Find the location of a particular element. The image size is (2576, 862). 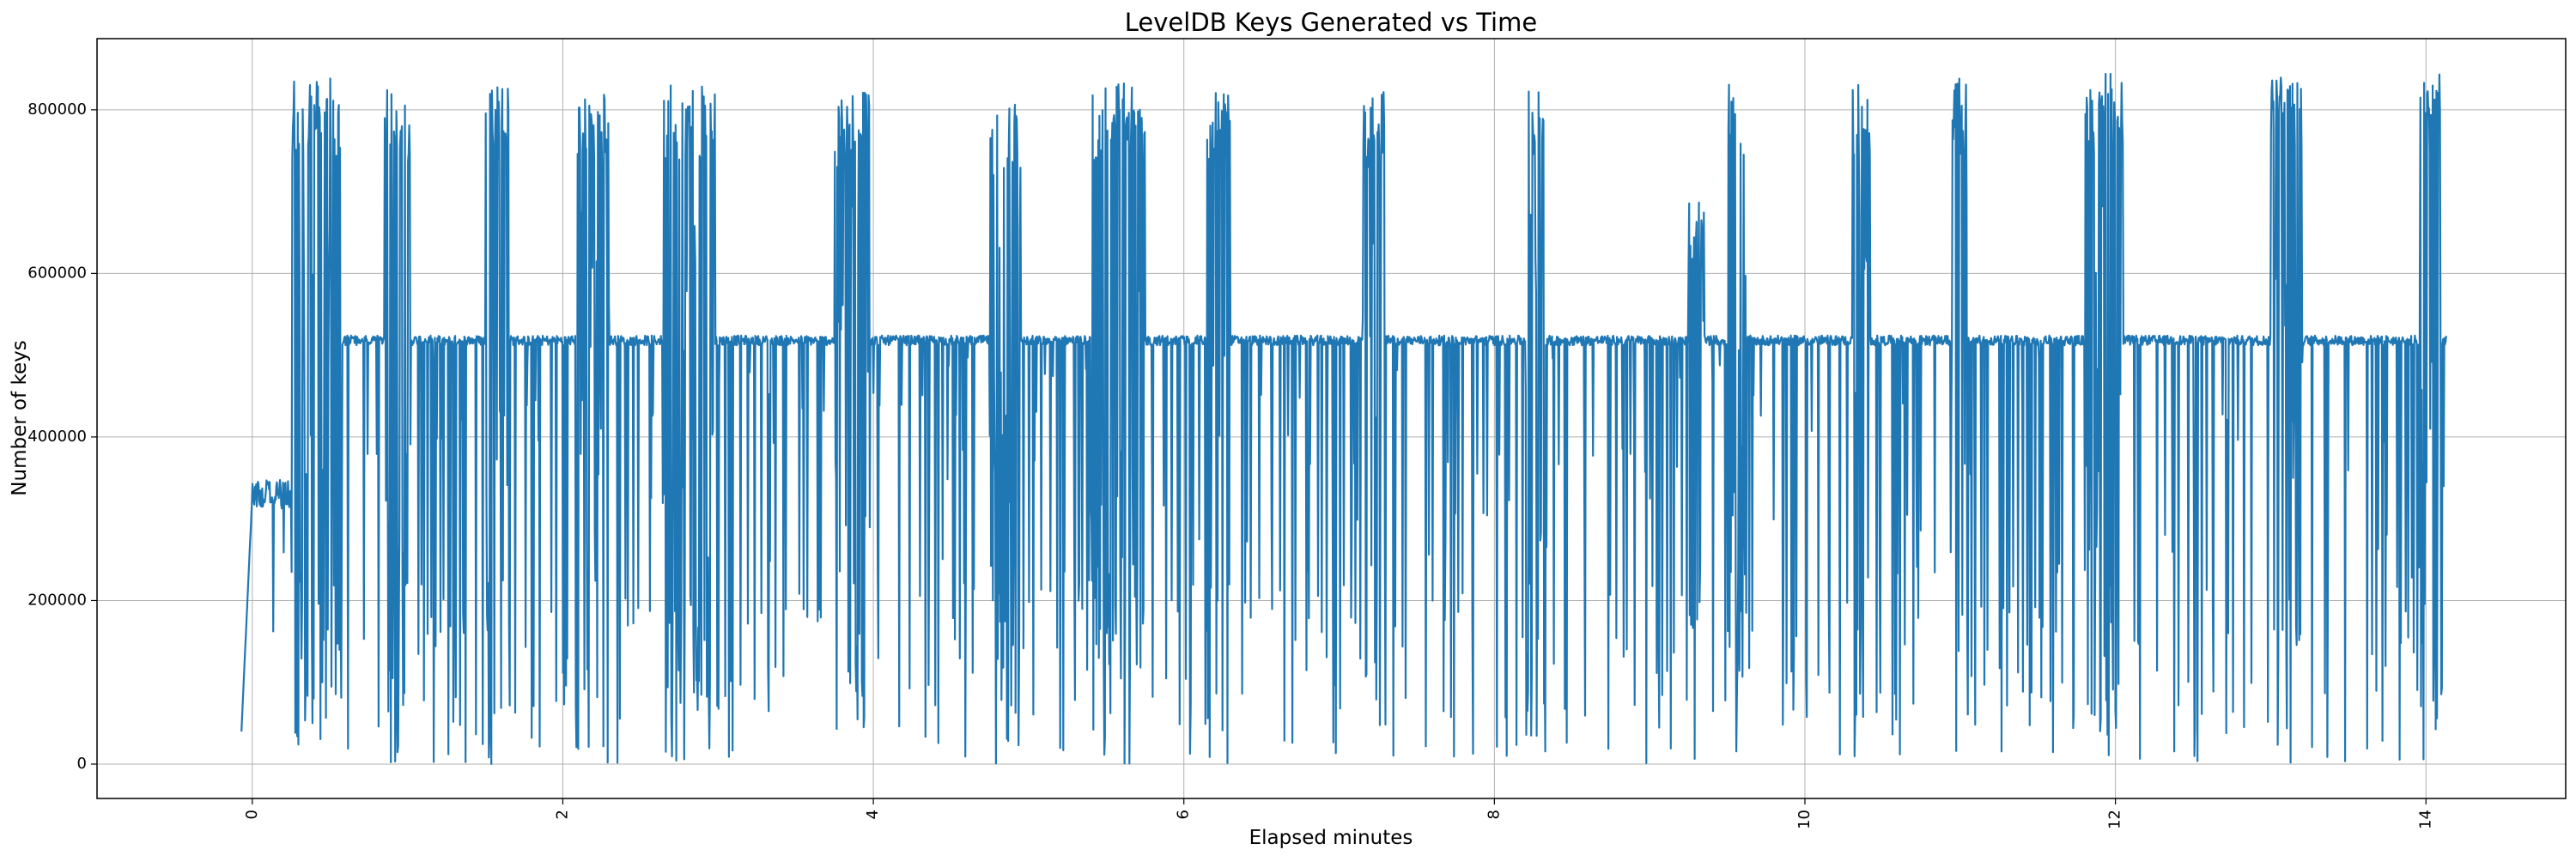

y-tick-label: 0 is located at coordinates (82, 764).